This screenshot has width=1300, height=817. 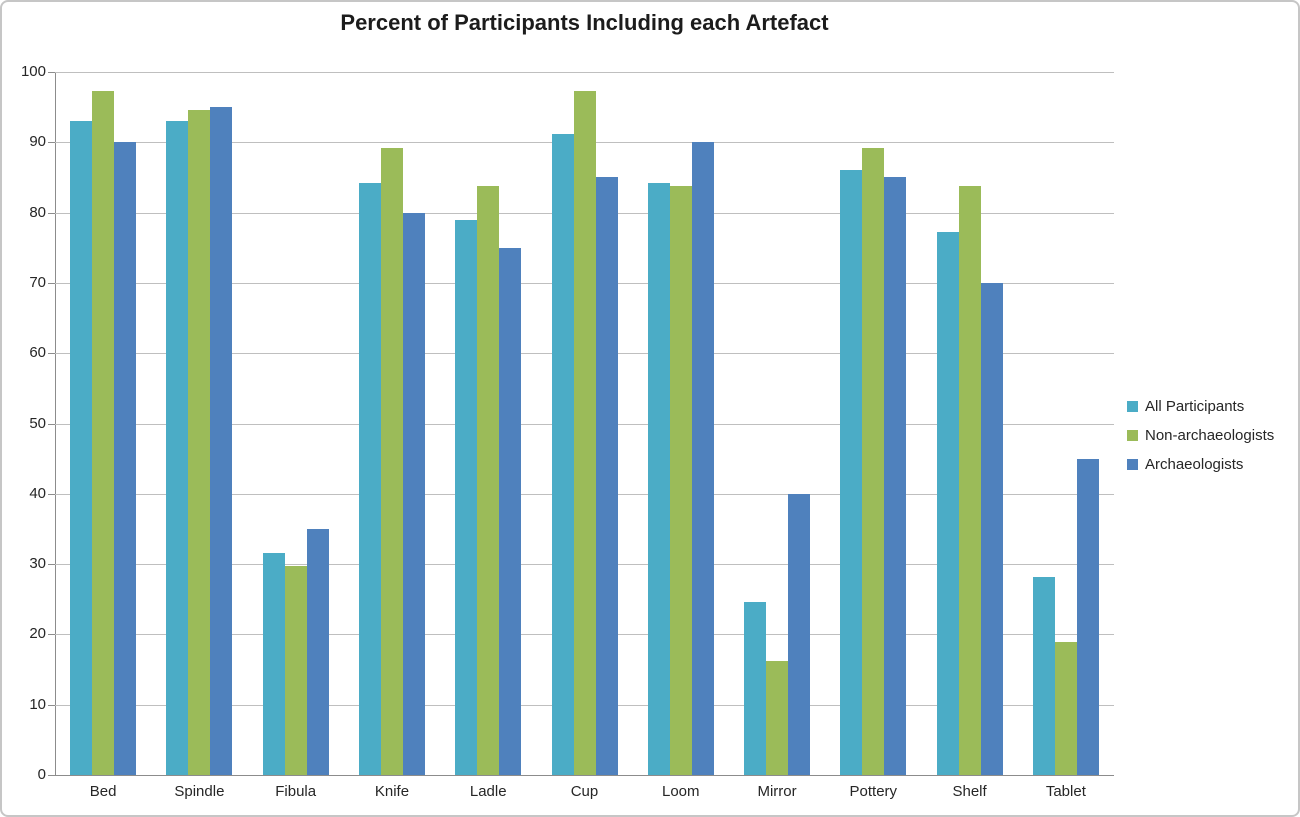 What do you see at coordinates (317, 651) in the screenshot?
I see `bar-fibula-archaeologists` at bounding box center [317, 651].